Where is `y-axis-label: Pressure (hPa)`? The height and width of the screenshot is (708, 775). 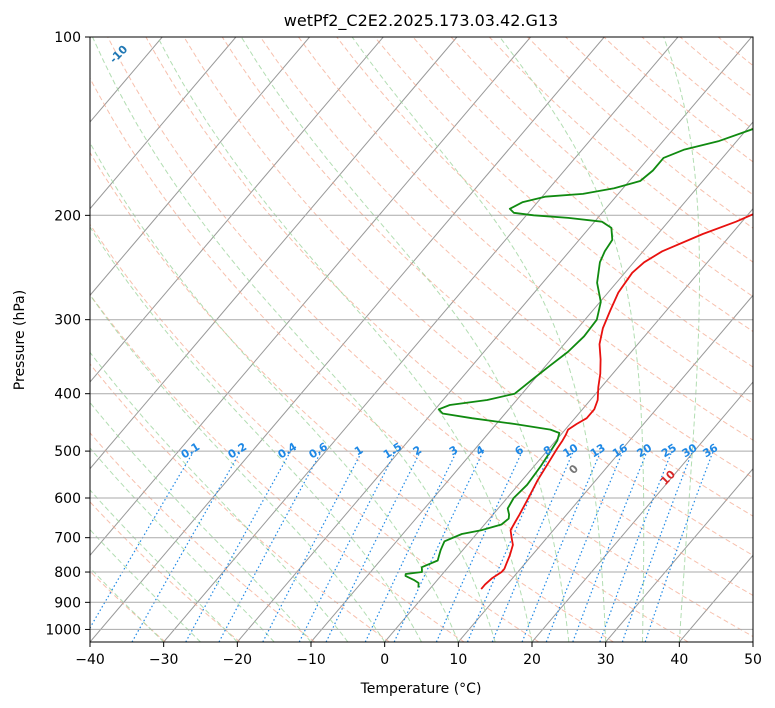
y-axis-label: Pressure (hPa) is located at coordinates (20, 340).